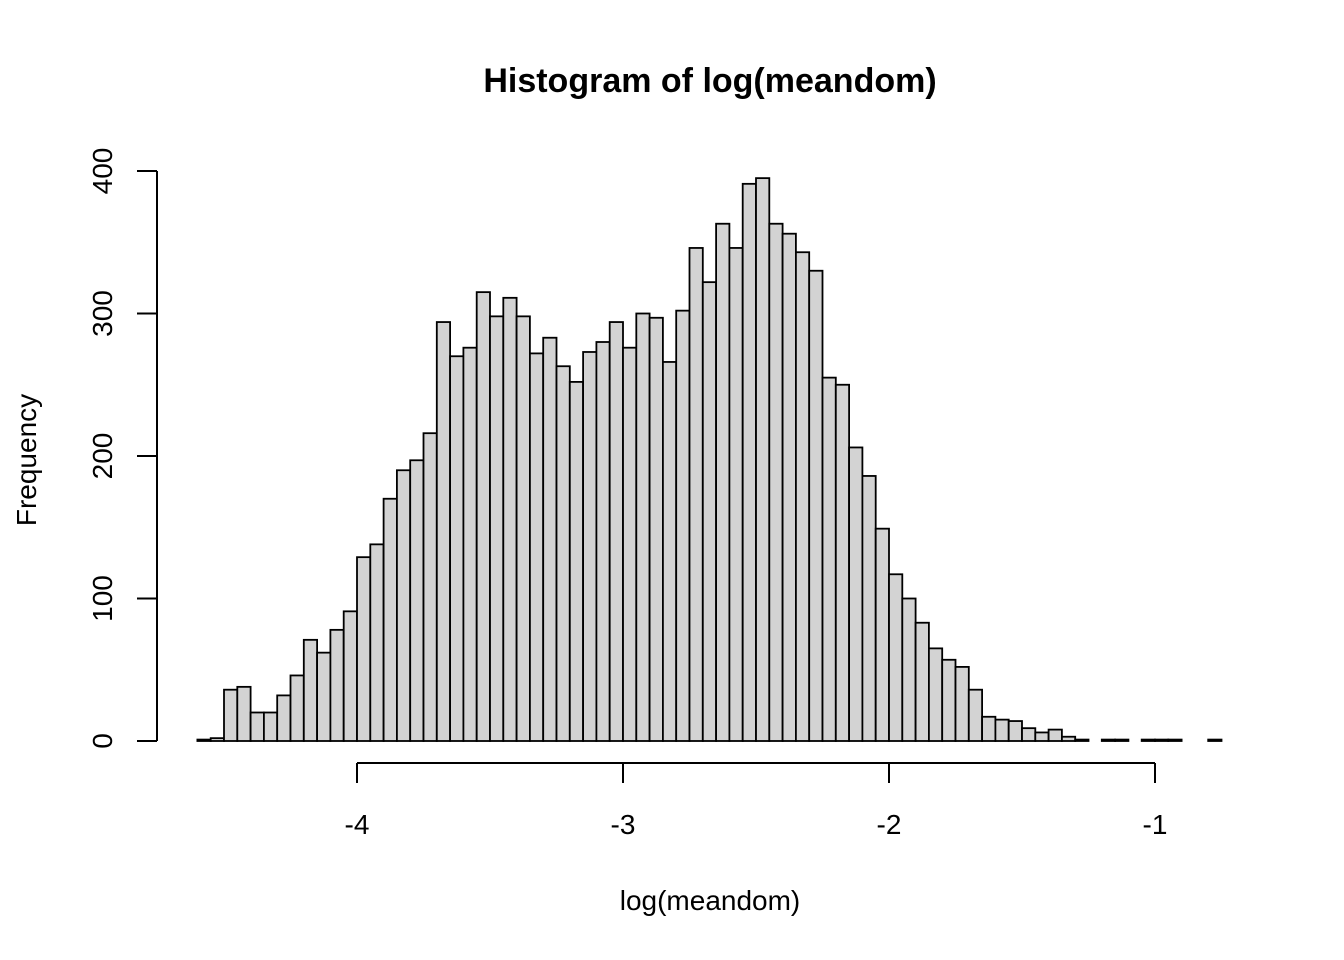 The width and height of the screenshot is (1344, 960). What do you see at coordinates (102, 171) in the screenshot?
I see `y-tick-label: 400` at bounding box center [102, 171].